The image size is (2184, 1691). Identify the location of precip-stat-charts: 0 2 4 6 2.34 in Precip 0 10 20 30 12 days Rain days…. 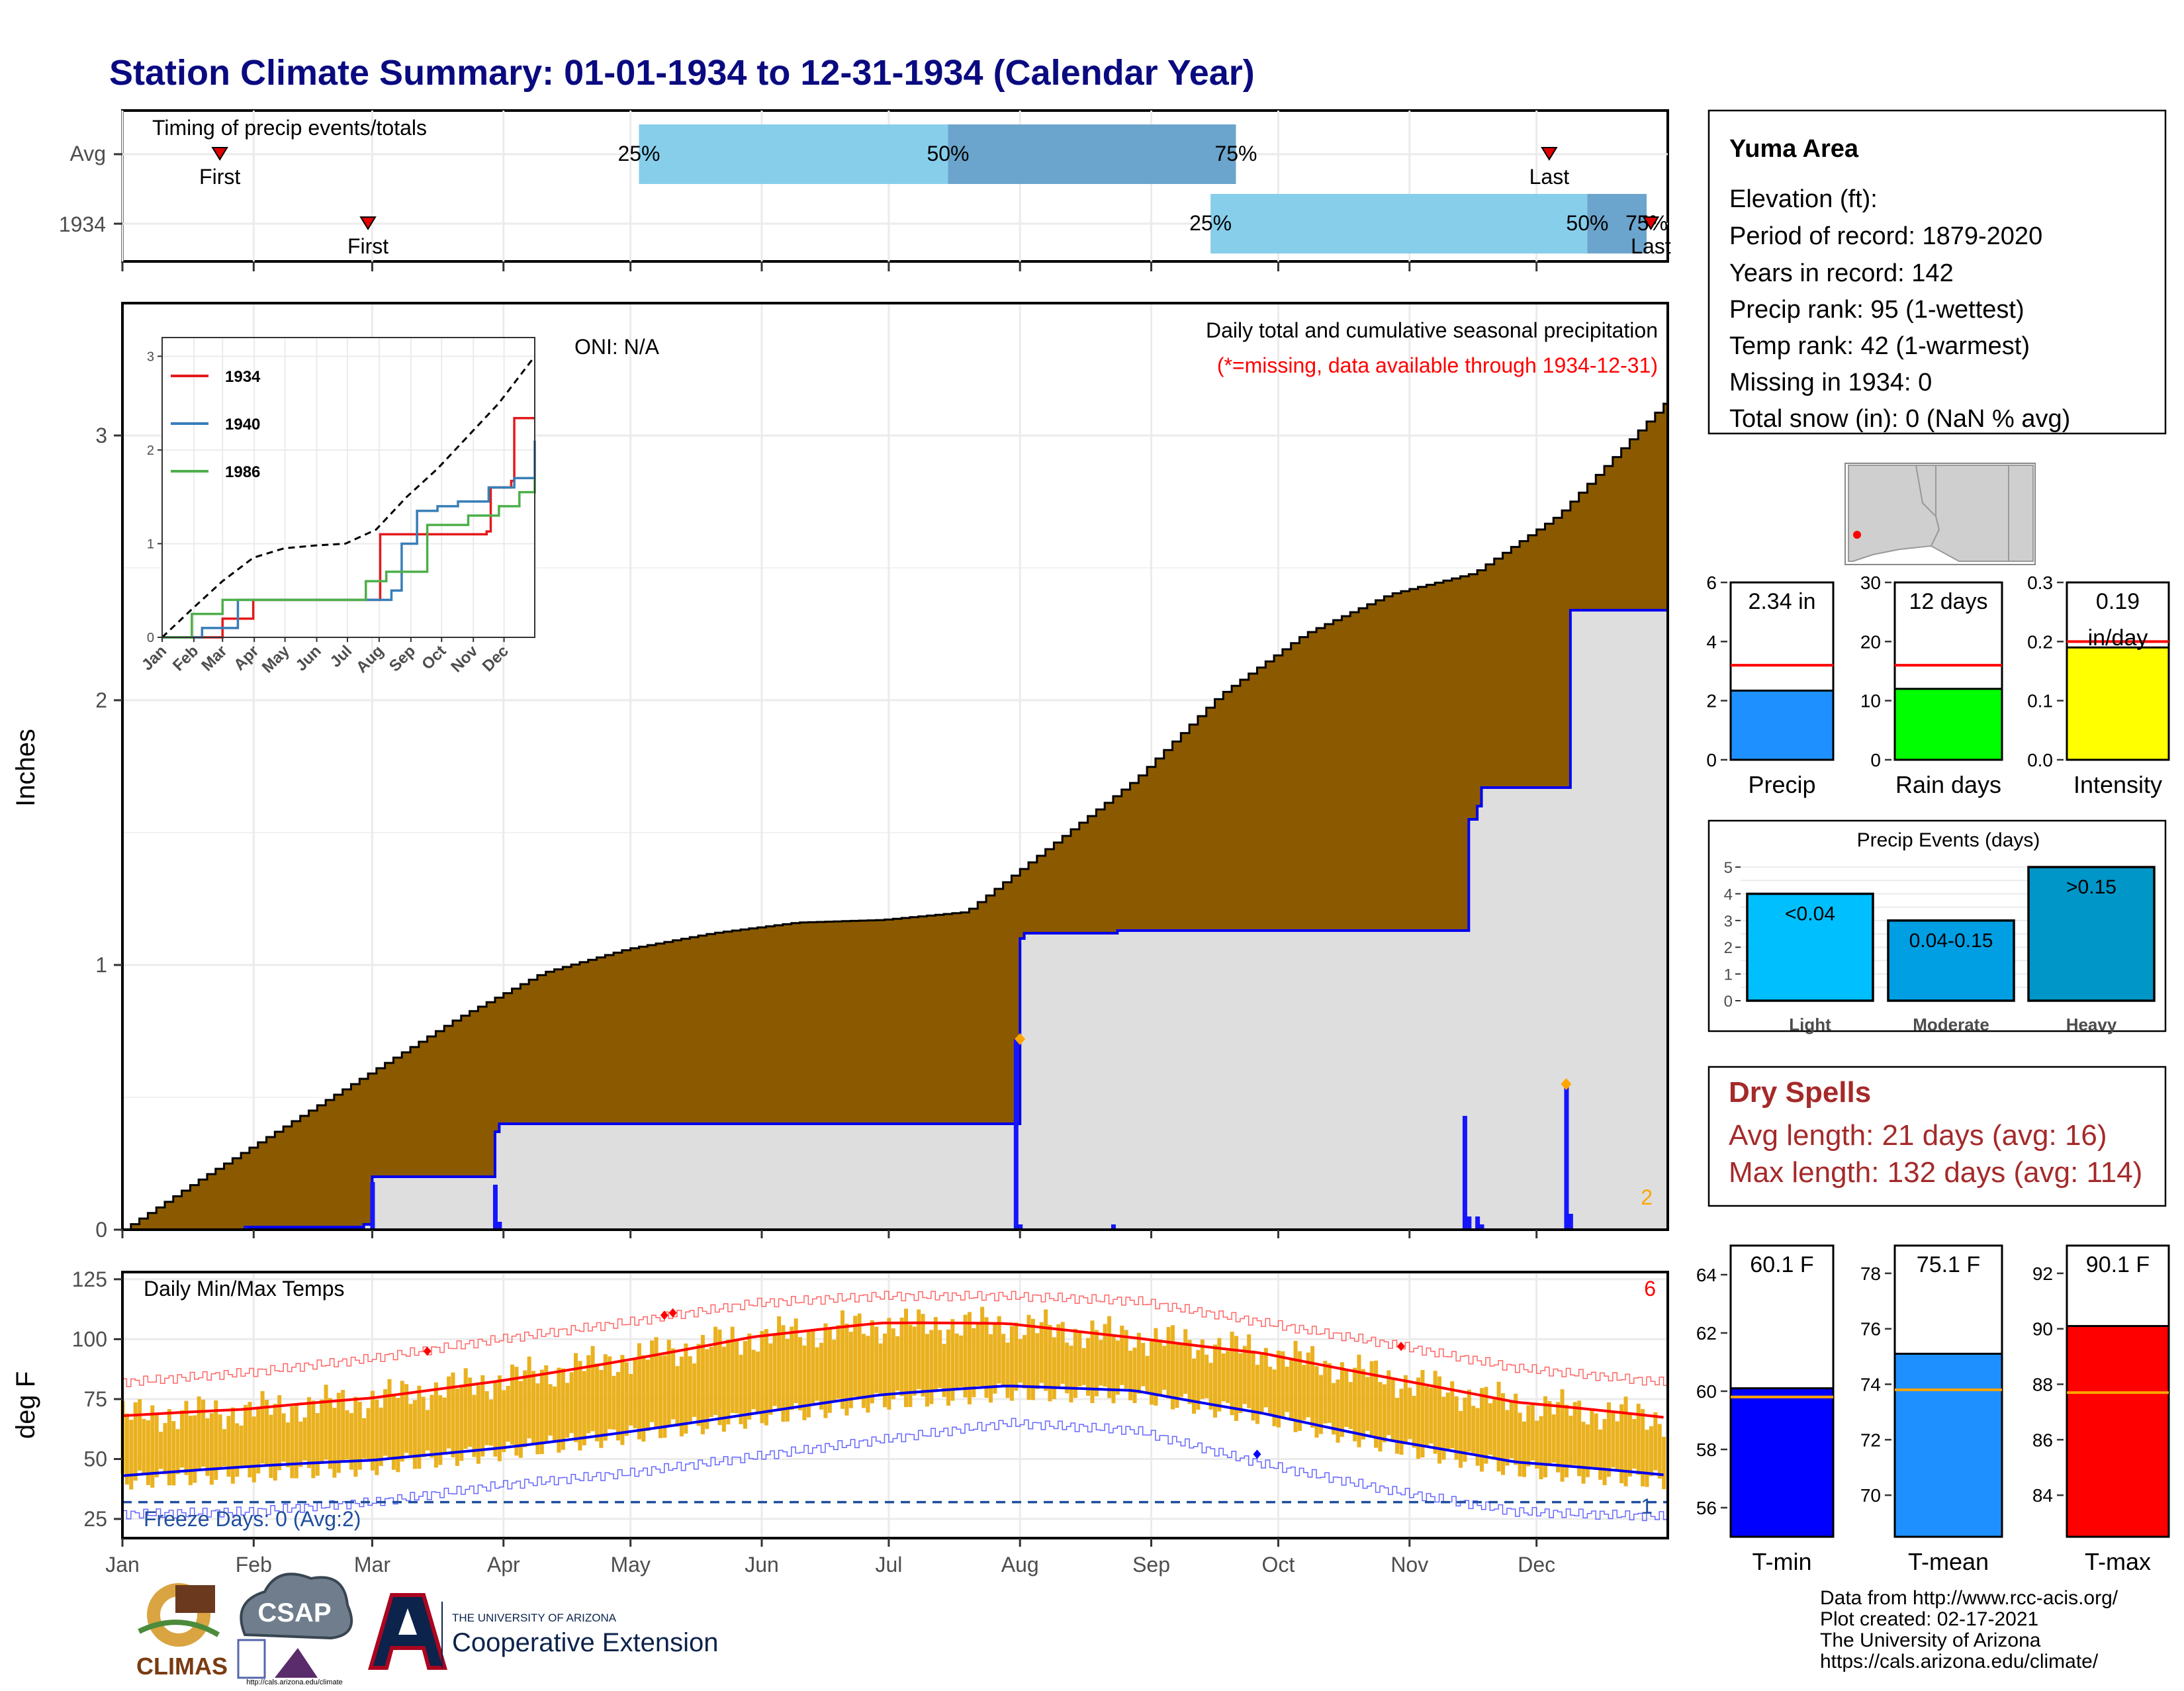
(1938, 685).